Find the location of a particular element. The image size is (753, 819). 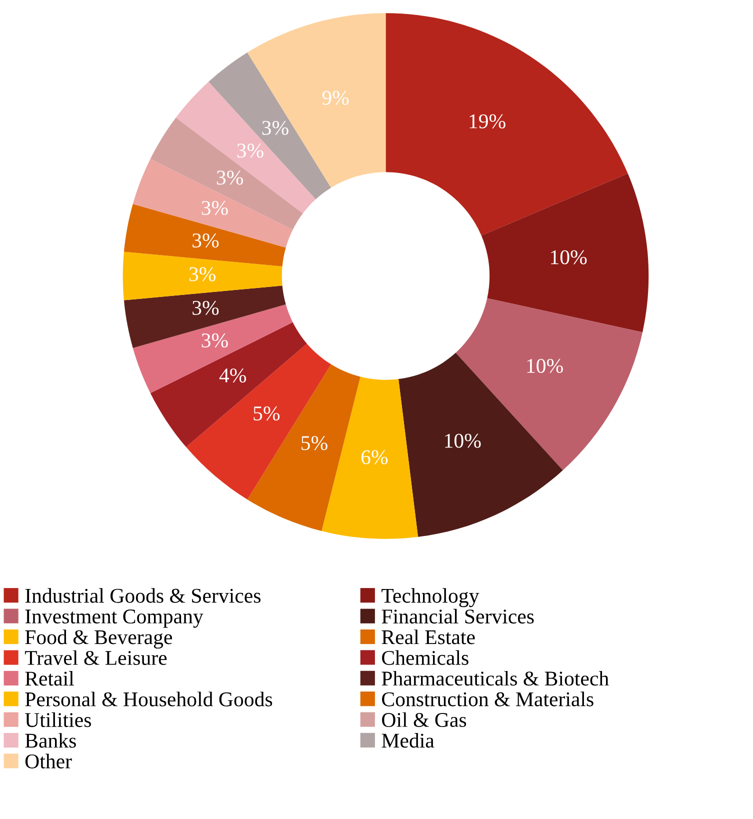

legend-label: Real Estate is located at coordinates (428, 637).